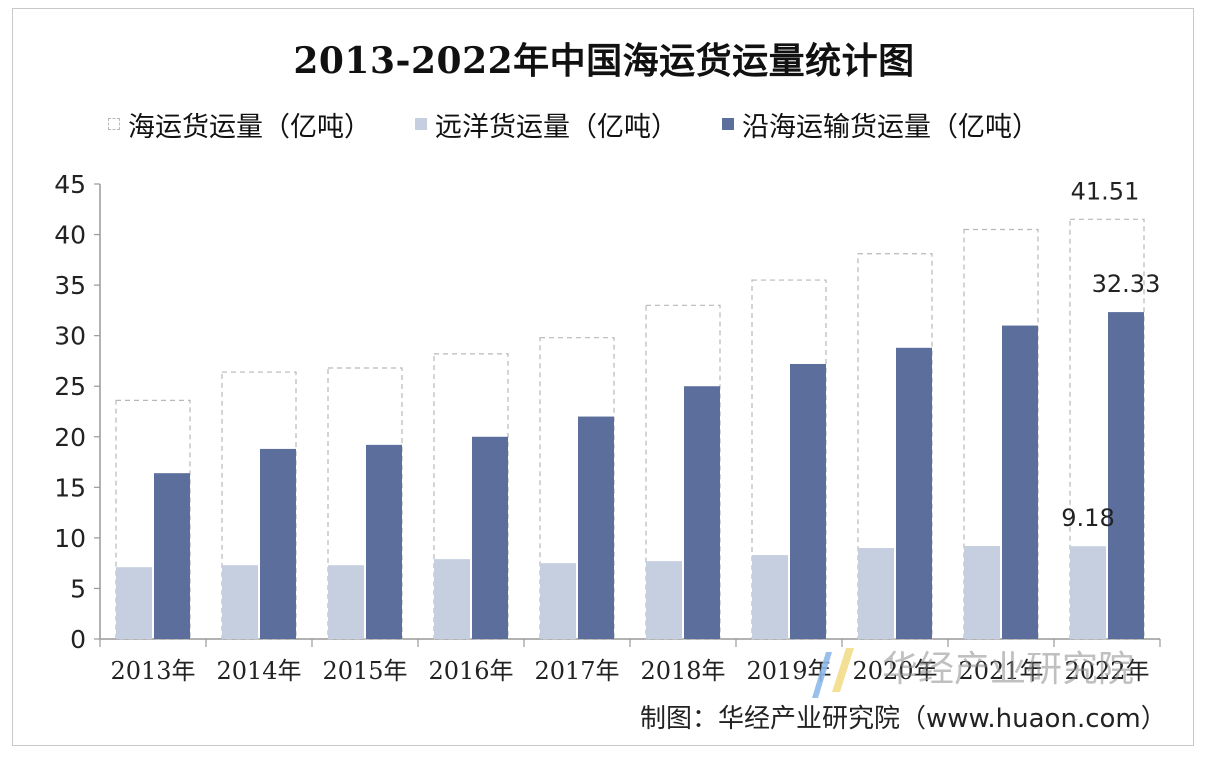 The width and height of the screenshot is (1208, 758). What do you see at coordinates (890, 127) in the screenshot?
I see `legend-label-coastal: 沿海运输货运量（亿吨）` at bounding box center [890, 127].